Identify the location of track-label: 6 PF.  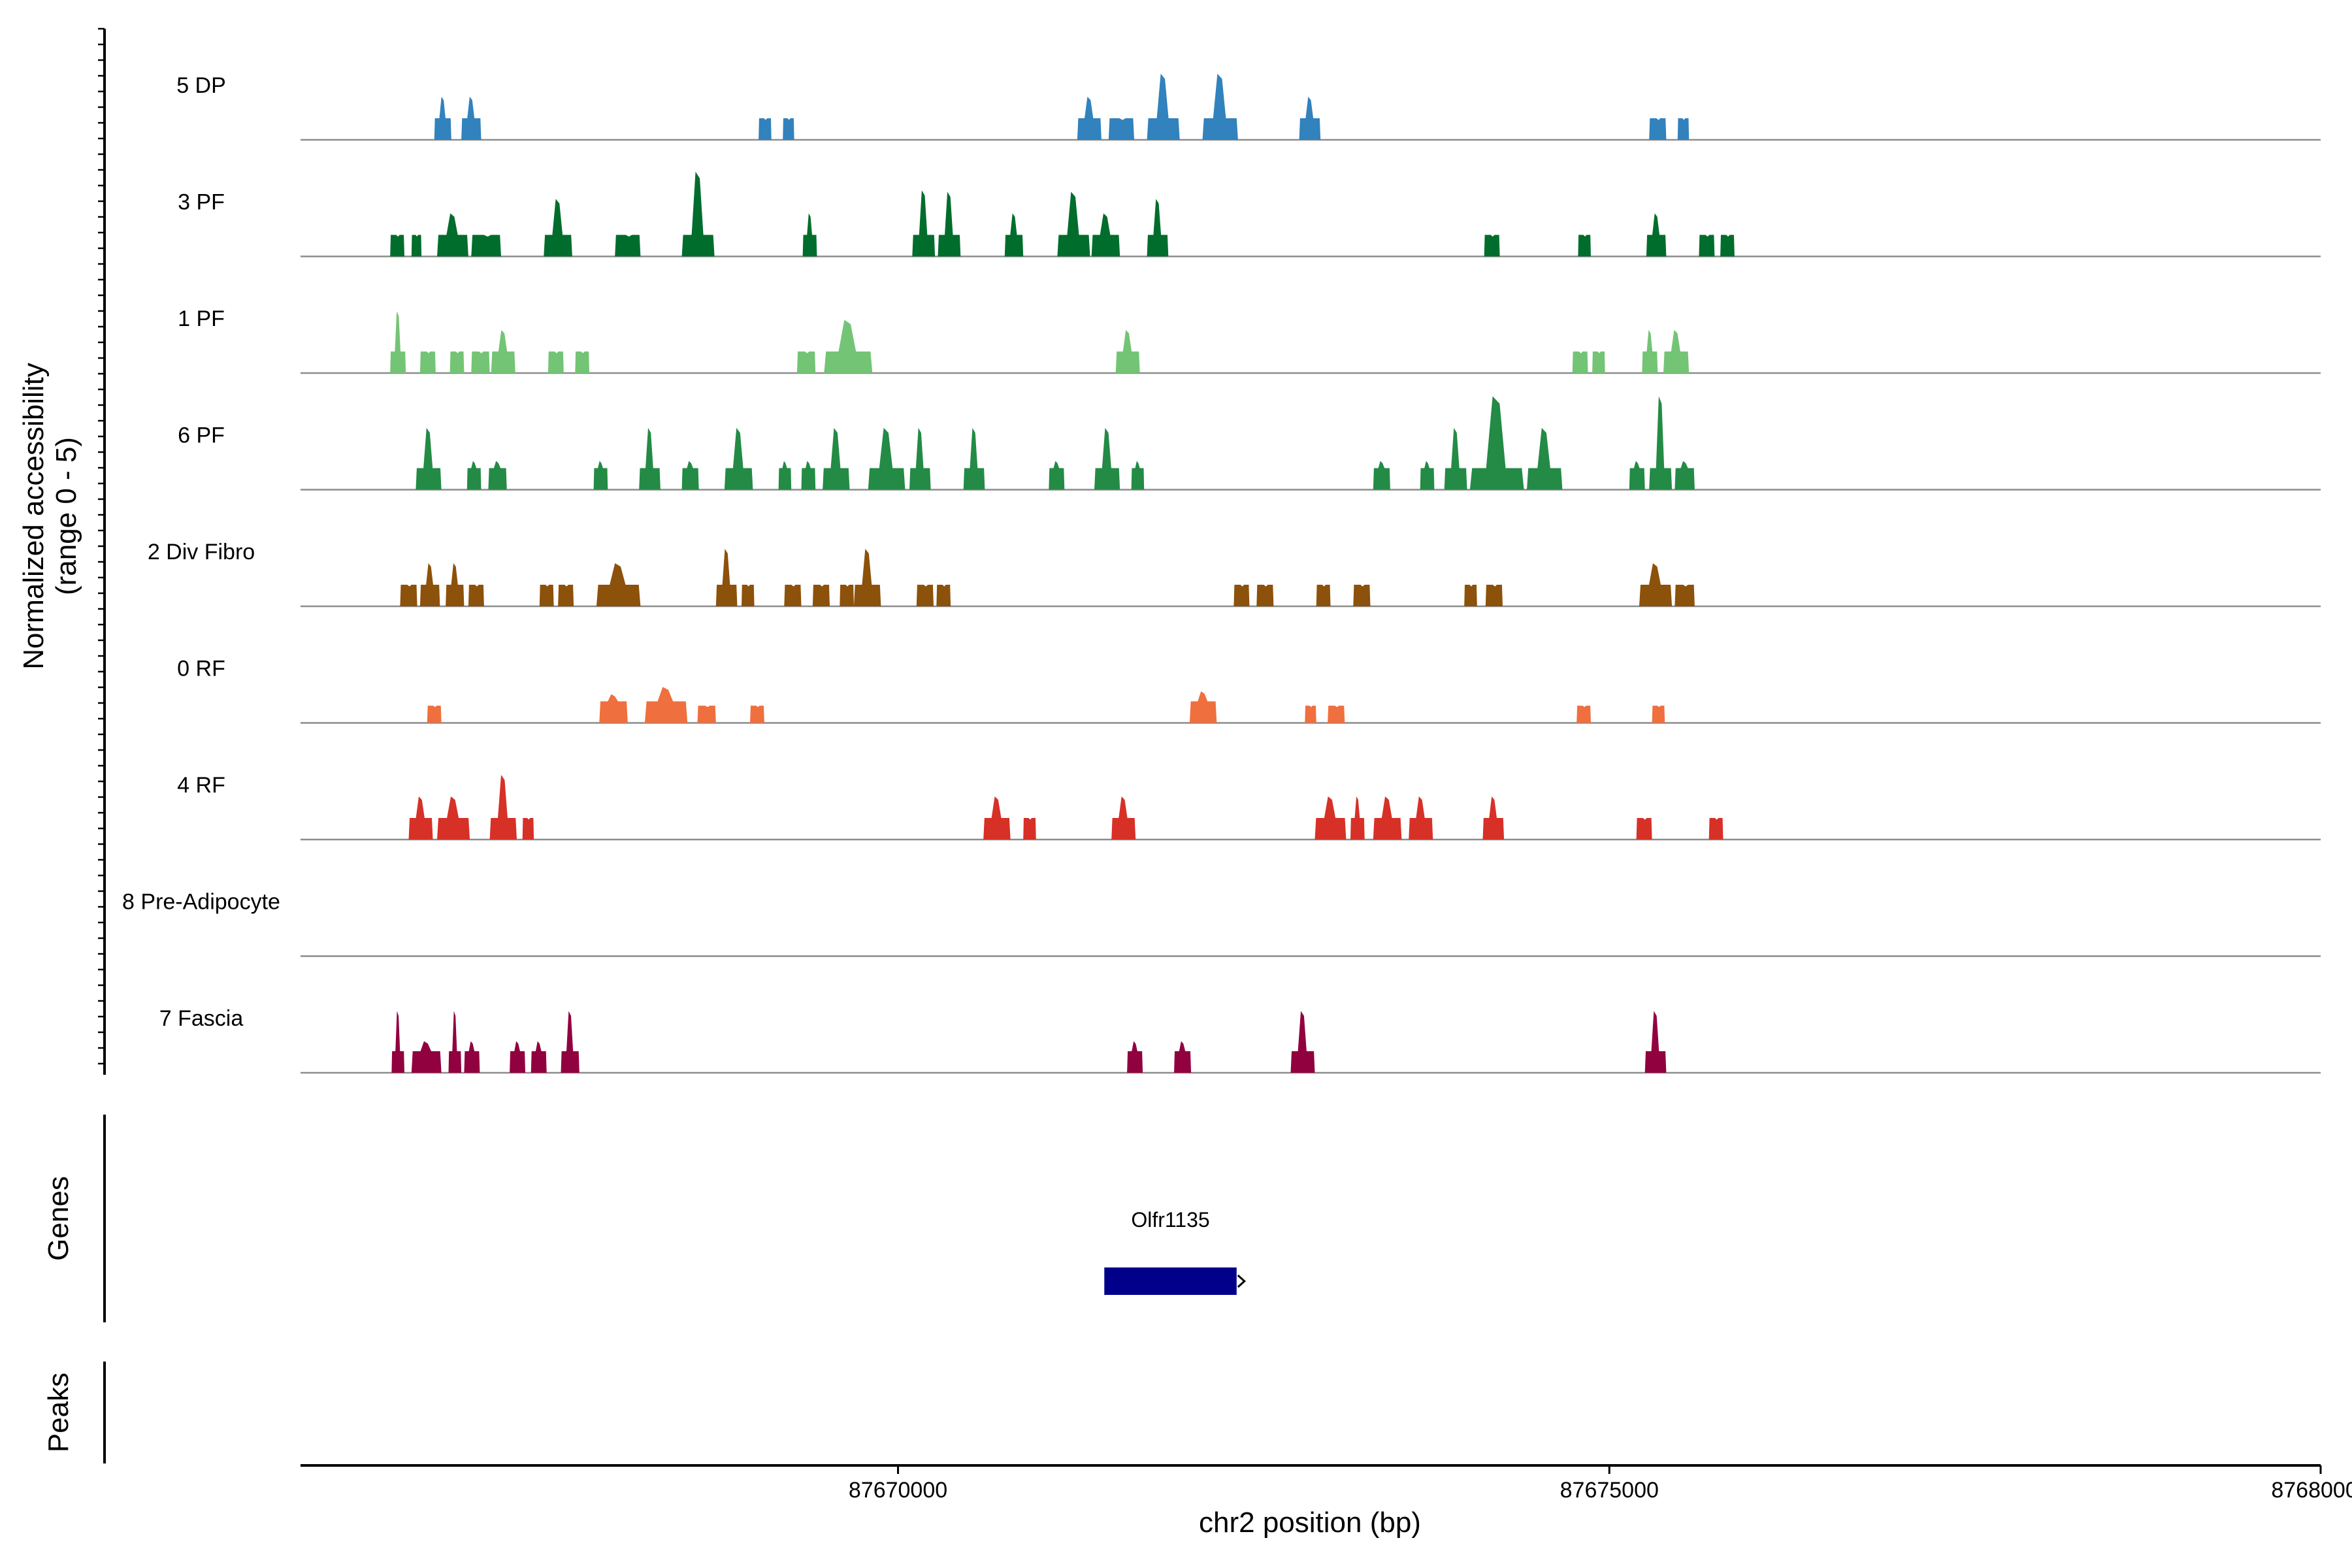
(201, 435).